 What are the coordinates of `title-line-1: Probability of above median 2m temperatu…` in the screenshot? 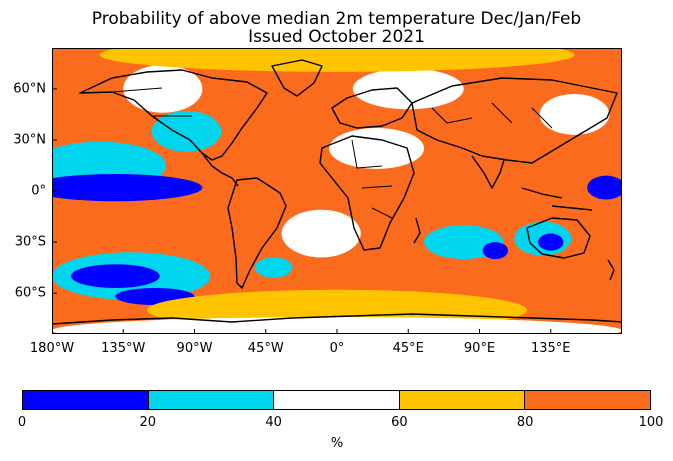 It's located at (336, 19).